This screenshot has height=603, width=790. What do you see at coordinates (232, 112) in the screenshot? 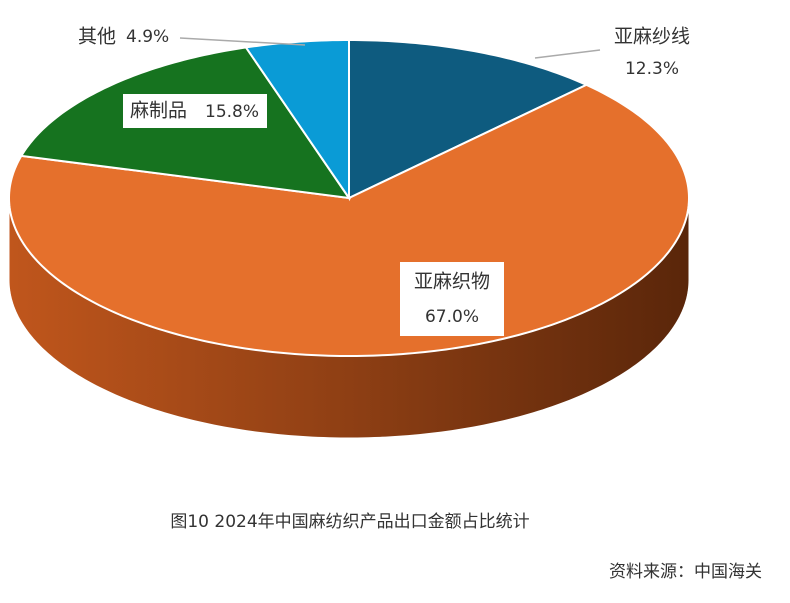
I see `data-label-value: 15.8%` at bounding box center [232, 112].